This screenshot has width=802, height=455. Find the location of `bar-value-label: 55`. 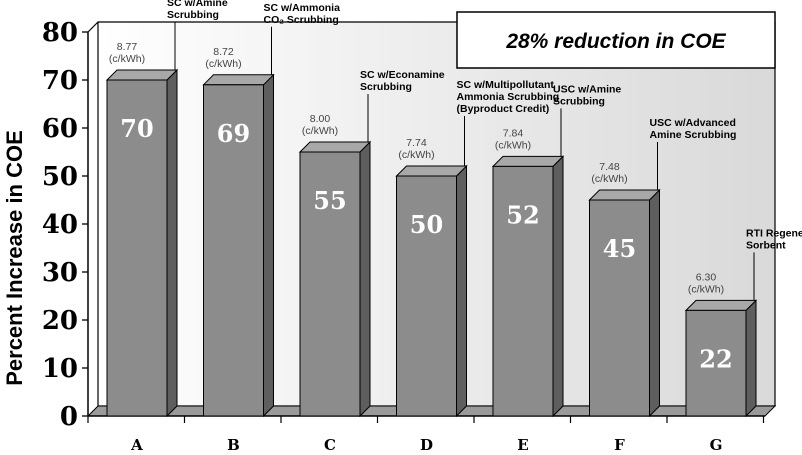

bar-value-label: 55 is located at coordinates (329, 200).